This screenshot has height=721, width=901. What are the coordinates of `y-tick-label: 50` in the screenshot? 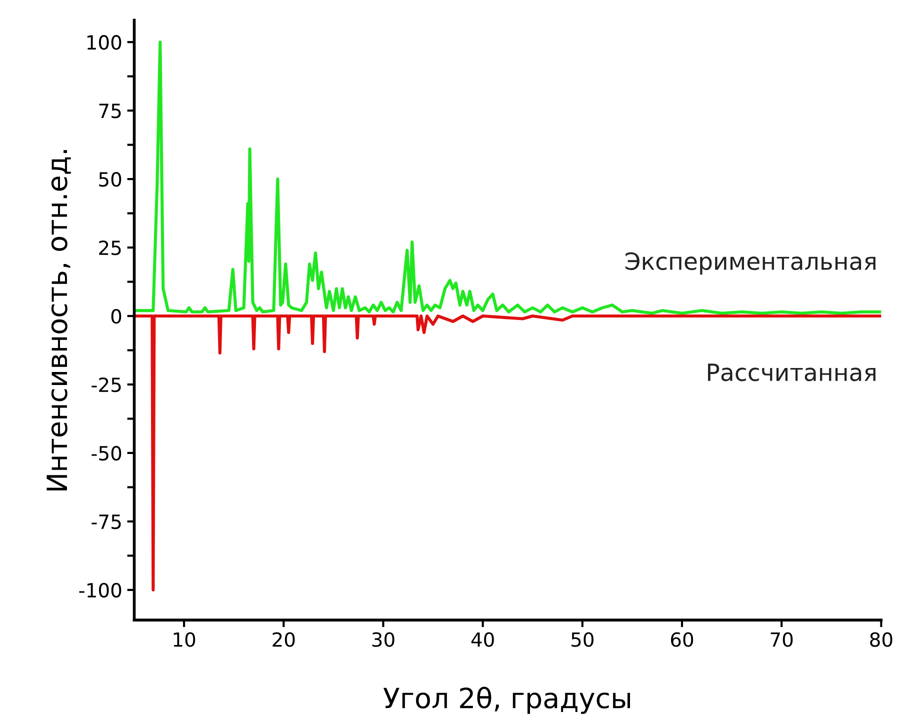 It's located at (110, 179).